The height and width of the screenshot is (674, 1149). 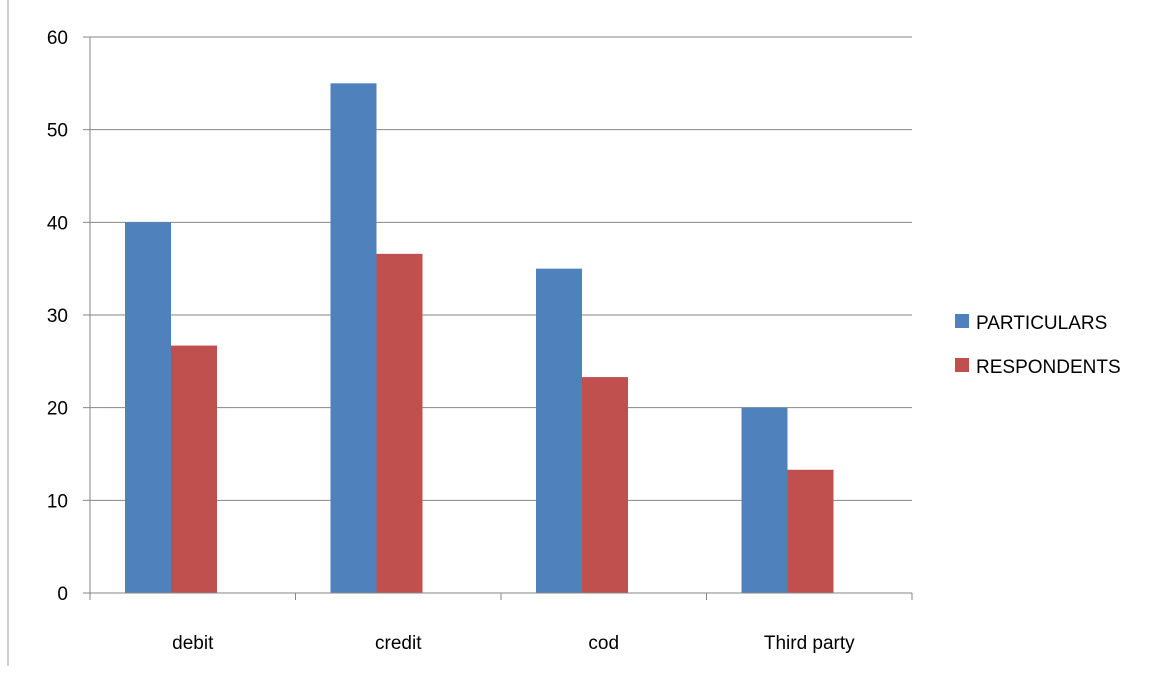 I want to click on y-tick-label: 0, so click(x=62, y=594).